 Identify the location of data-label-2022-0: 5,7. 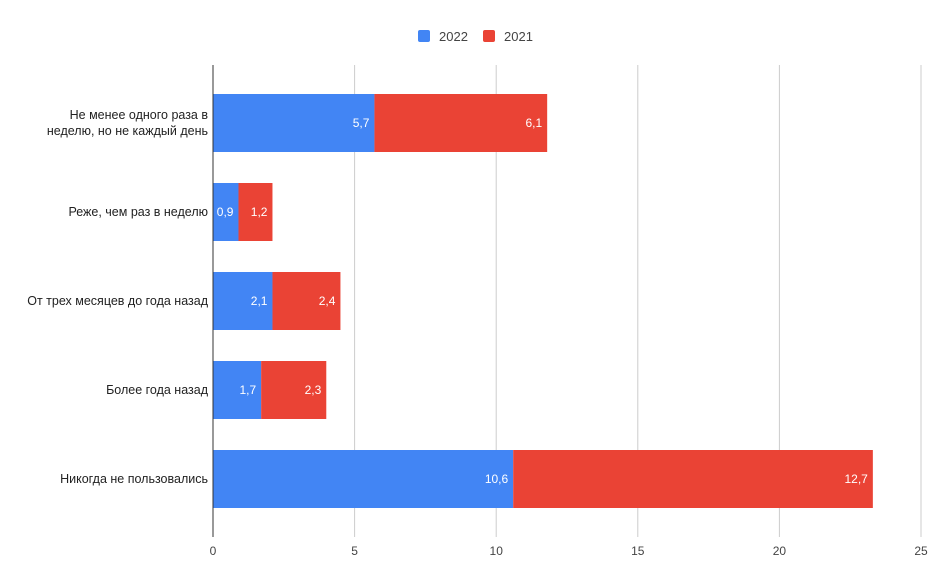
(361, 123).